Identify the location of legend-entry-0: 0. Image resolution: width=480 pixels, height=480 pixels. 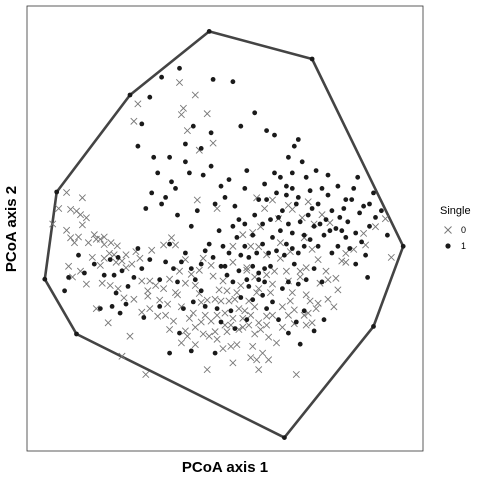
(455, 230).